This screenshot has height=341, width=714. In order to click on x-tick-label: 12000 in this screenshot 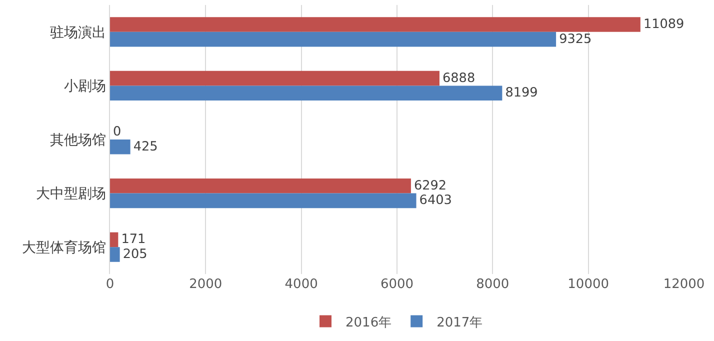, I will do `click(684, 284)`.